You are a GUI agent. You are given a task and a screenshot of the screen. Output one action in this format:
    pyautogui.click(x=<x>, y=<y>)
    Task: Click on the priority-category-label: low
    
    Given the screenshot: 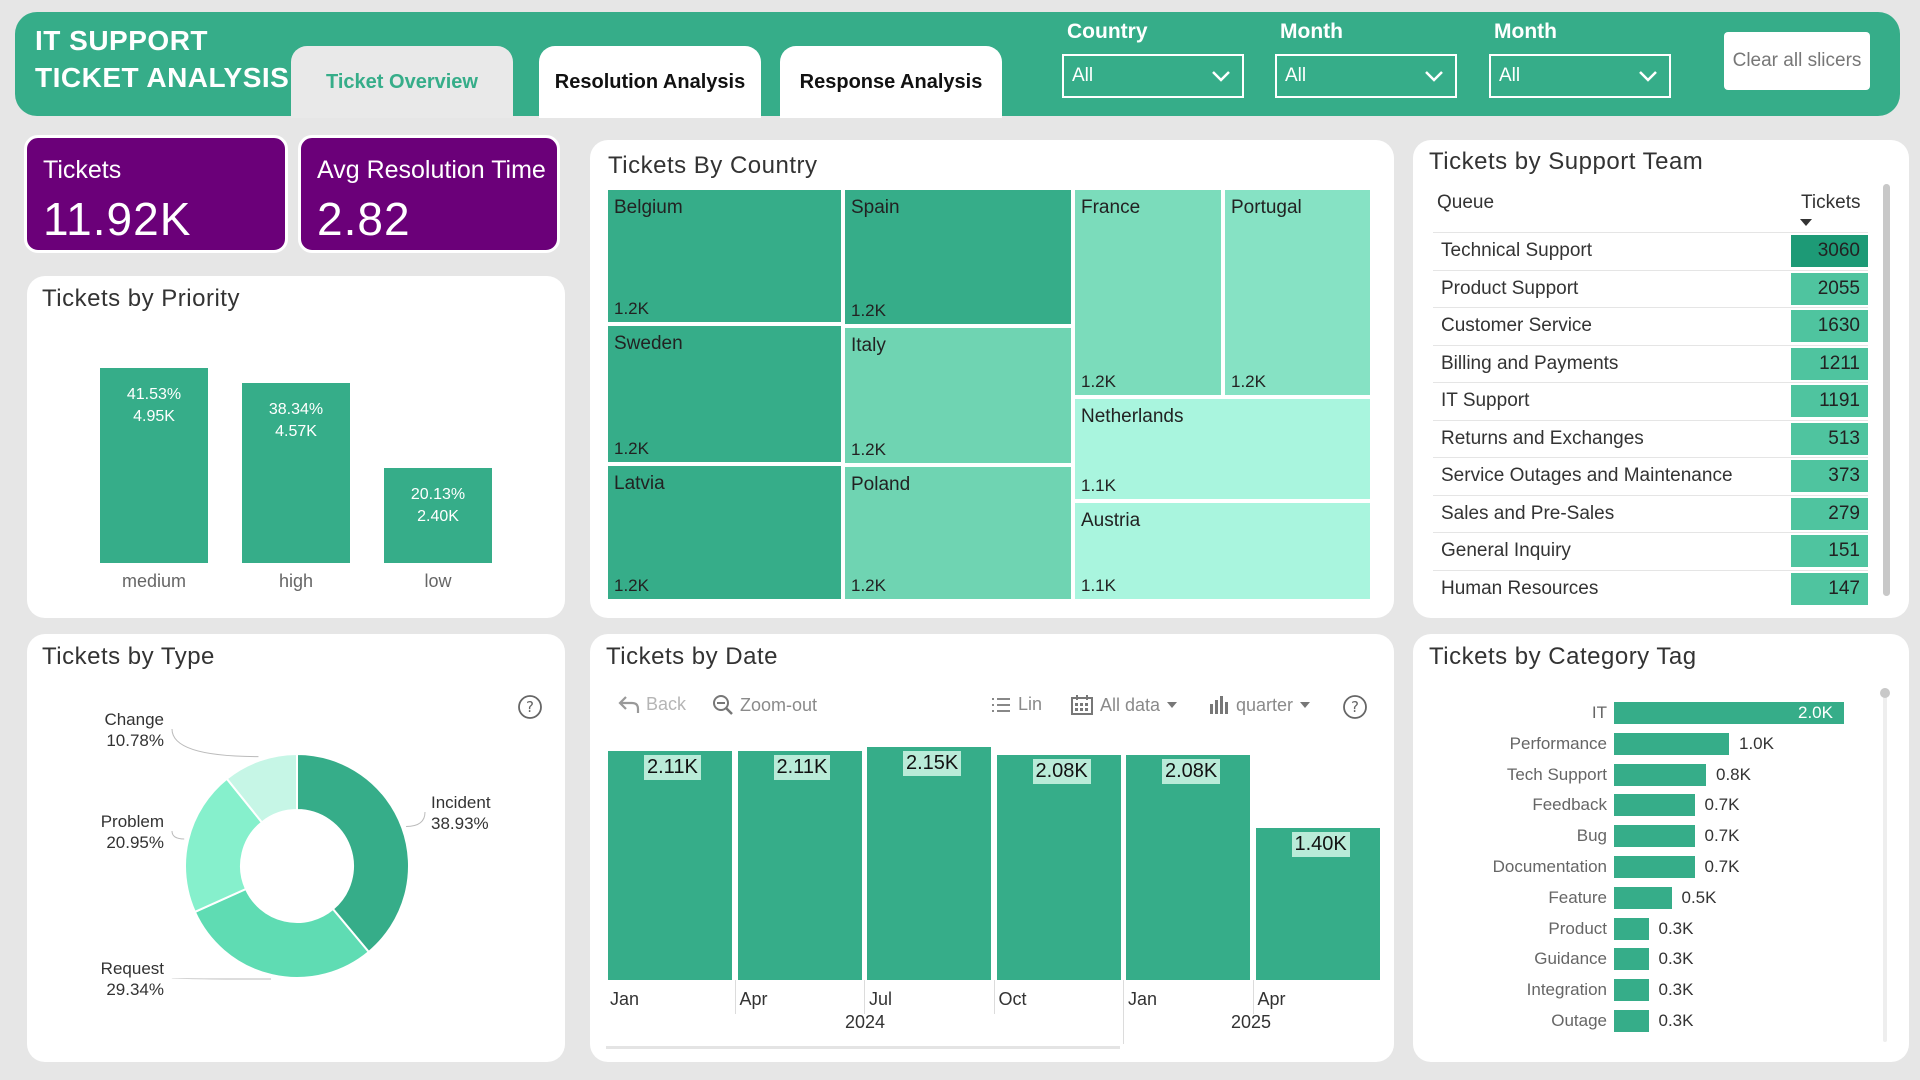 What is the action you would take?
    pyautogui.click(x=438, y=581)
    